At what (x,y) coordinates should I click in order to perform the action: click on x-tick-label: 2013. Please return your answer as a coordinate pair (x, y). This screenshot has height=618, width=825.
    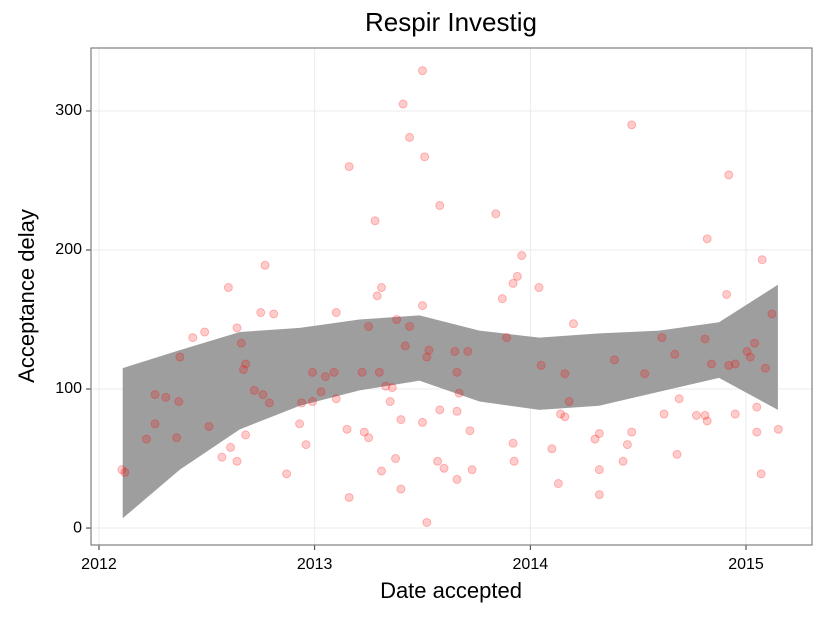
    Looking at the image, I should click on (315, 564).